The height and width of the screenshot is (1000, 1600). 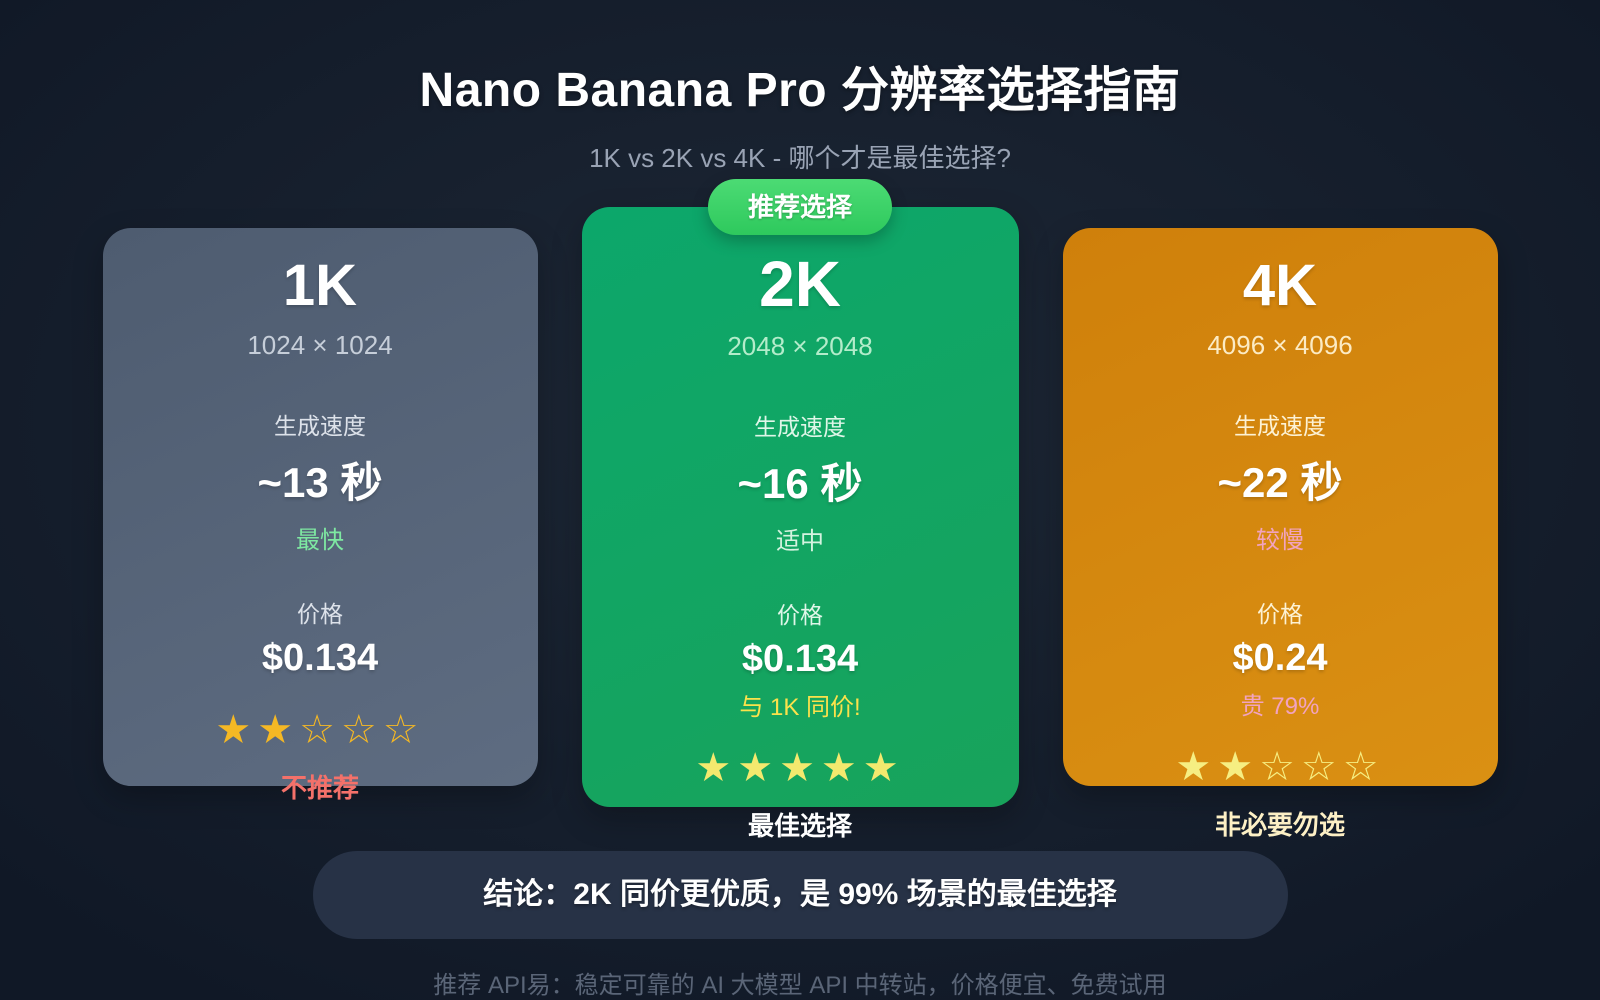 I want to click on conclusion-banner: 结论：2K 同价更优质，是 99% 场景的最佳选择, so click(x=800, y=895).